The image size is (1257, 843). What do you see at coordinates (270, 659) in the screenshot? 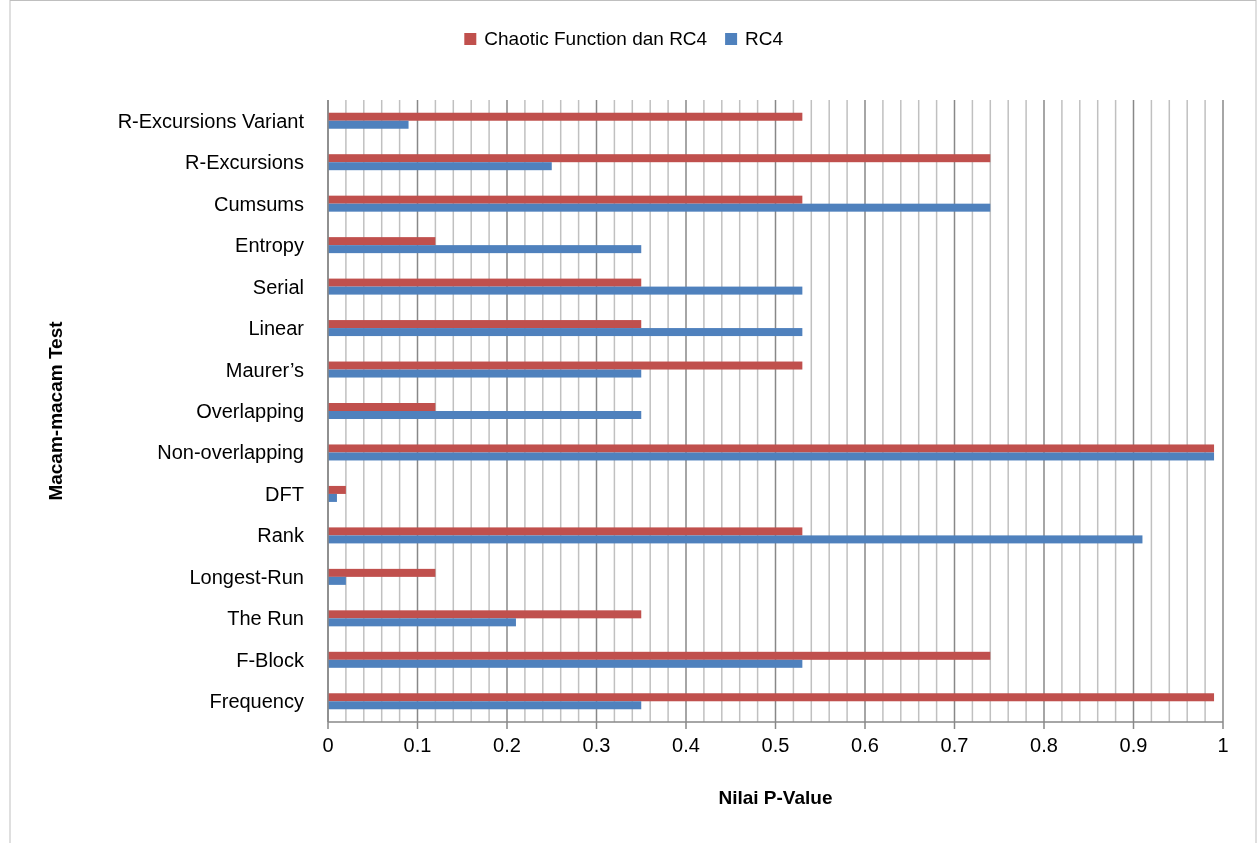
I see `y-tick-label: F-Block` at bounding box center [270, 659].